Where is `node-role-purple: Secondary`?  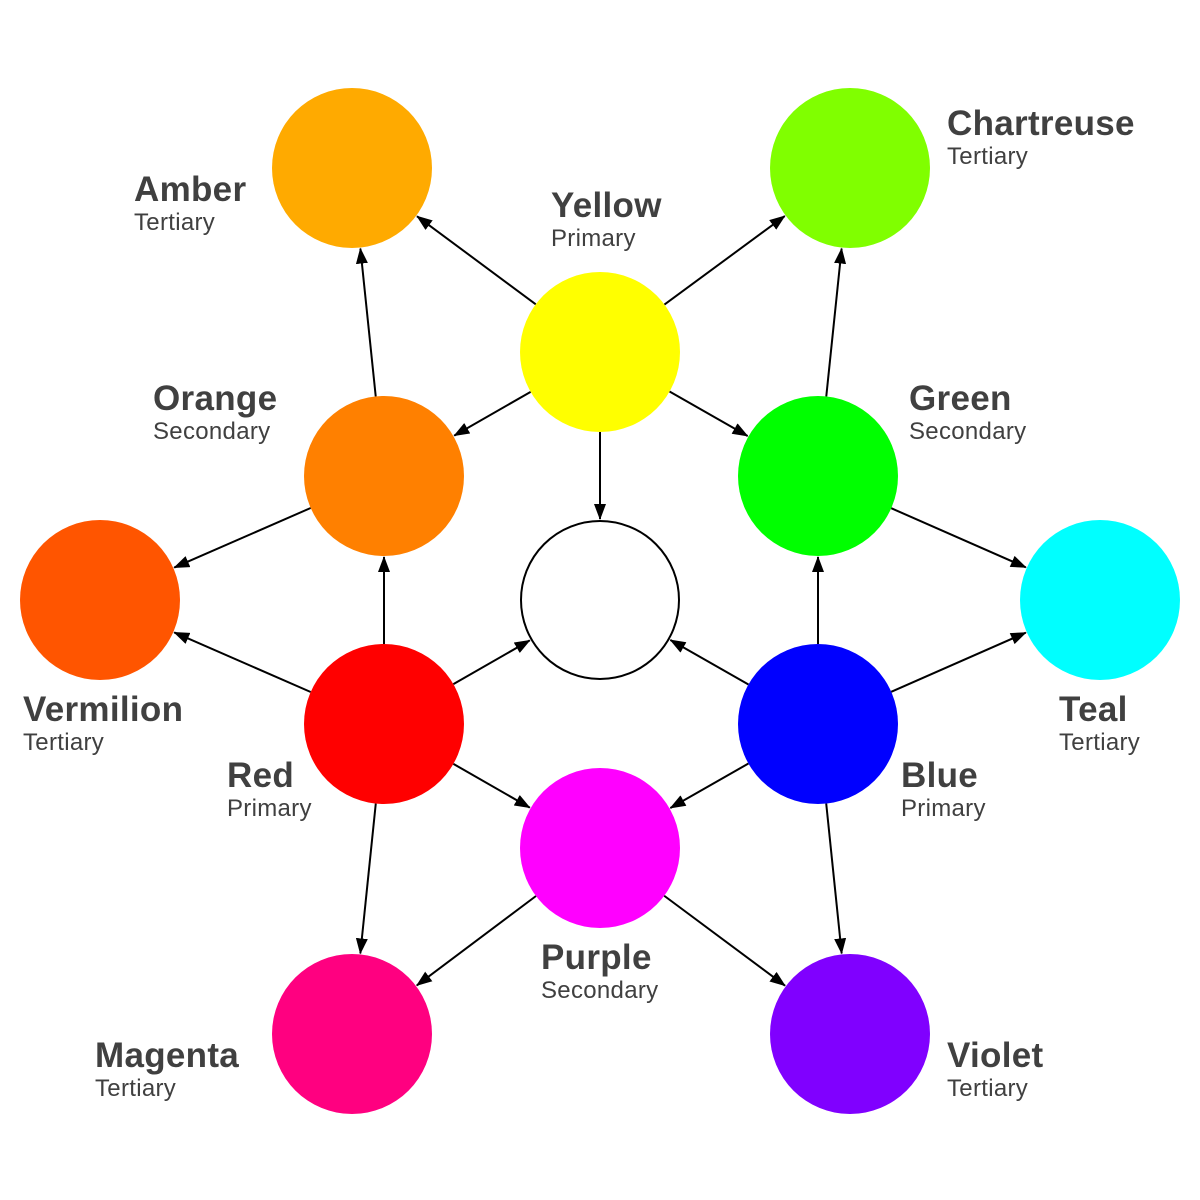
node-role-purple: Secondary is located at coordinates (600, 990).